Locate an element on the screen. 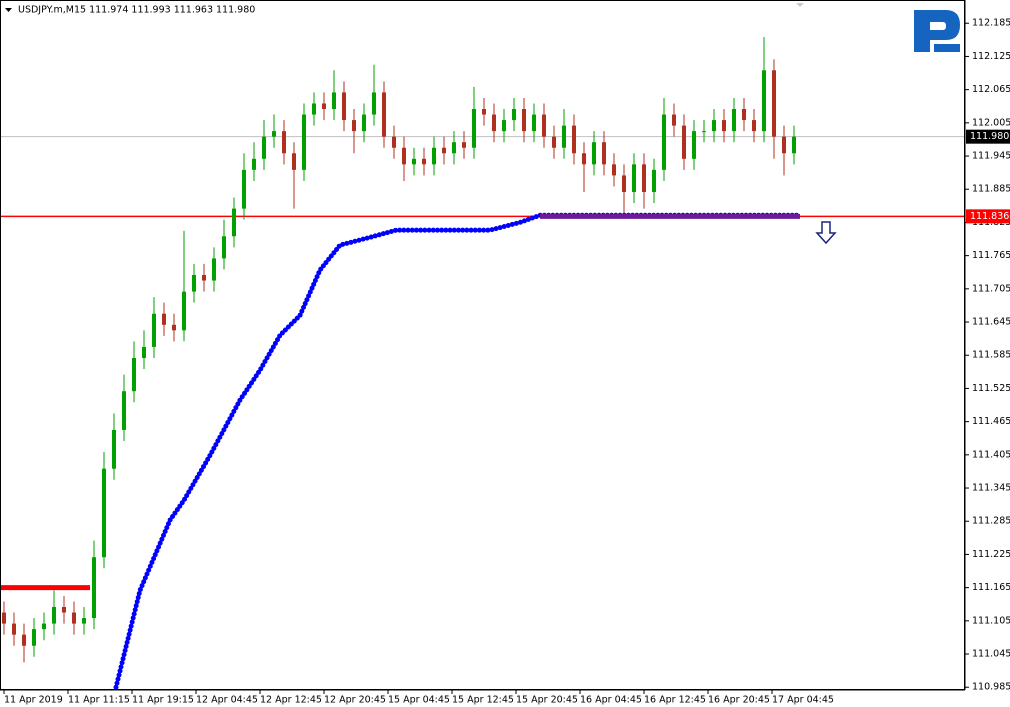  logo is located at coordinates (937, 31).